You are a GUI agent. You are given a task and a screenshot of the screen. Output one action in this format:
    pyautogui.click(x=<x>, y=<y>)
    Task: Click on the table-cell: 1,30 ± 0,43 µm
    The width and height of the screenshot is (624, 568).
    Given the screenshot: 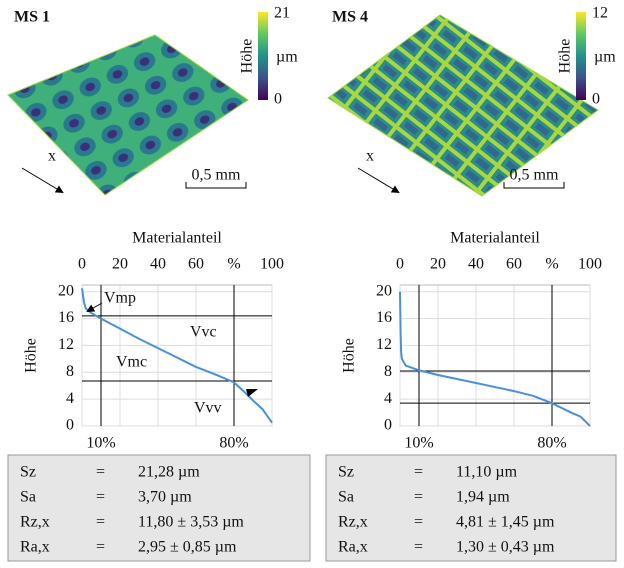 What is the action you would take?
    pyautogui.click(x=505, y=547)
    